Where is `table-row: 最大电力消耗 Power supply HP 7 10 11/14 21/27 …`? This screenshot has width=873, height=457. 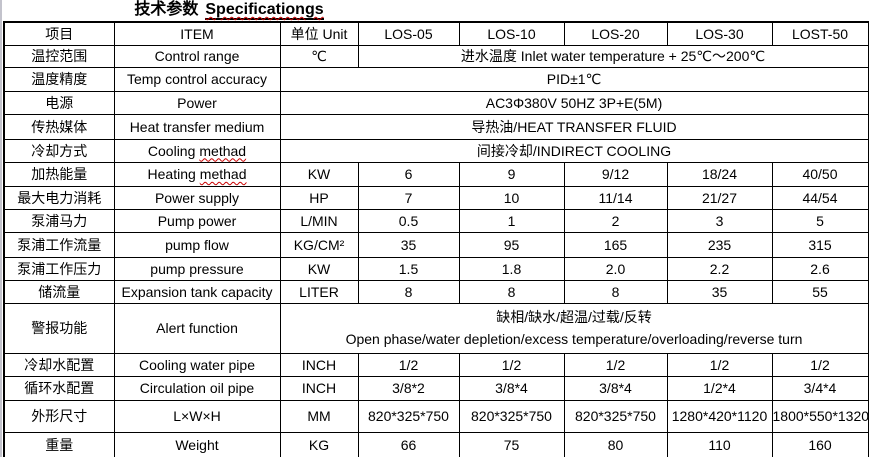
table-row: 最大电力消耗 Power supply HP 7 10 11/14 21/27 … is located at coordinates (436, 197).